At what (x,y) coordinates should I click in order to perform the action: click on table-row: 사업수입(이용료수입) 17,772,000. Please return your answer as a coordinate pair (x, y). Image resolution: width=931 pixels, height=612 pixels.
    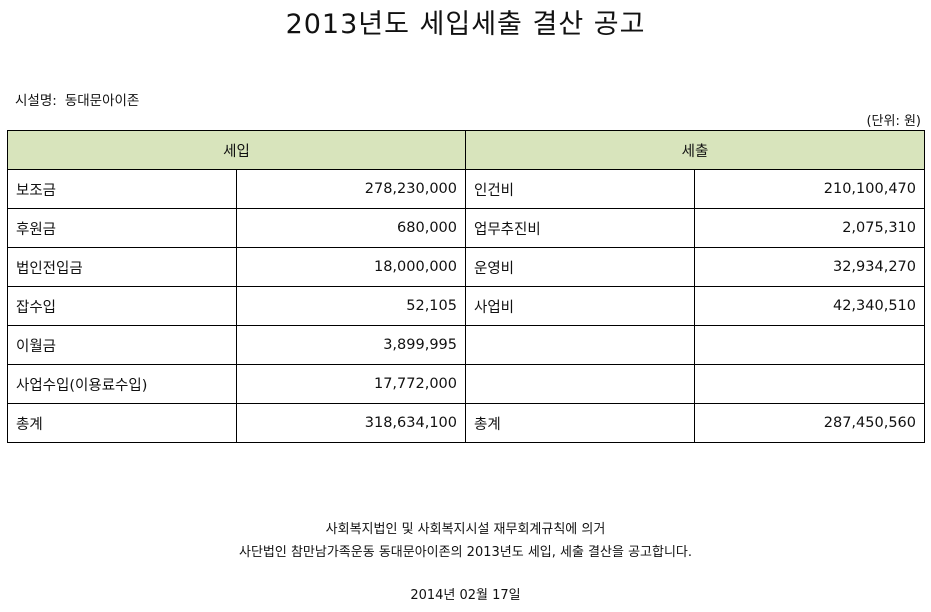
    Looking at the image, I should click on (466, 384).